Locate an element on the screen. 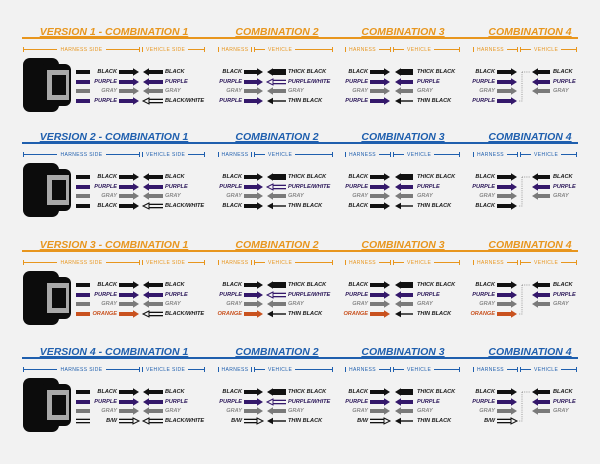 This screenshot has width=600, height=464. connector-plug-icon is located at coordinates (47, 405).